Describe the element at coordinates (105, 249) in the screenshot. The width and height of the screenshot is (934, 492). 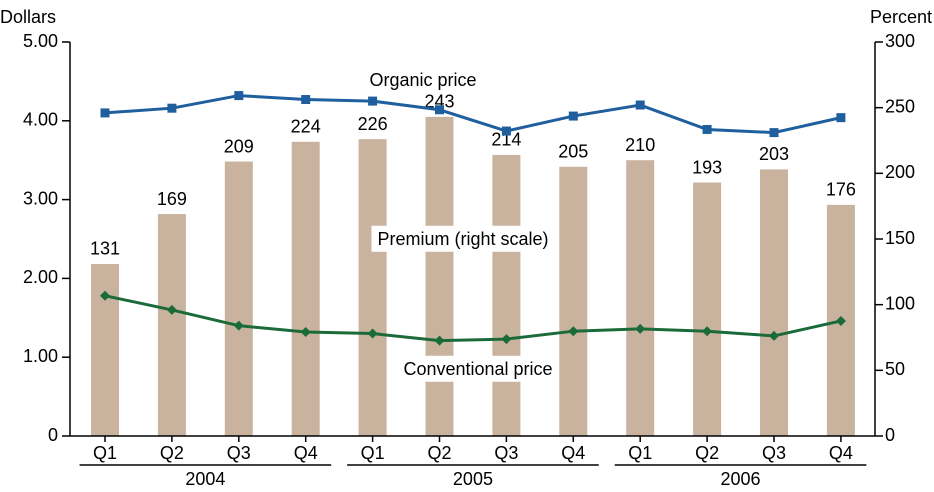
I see `bar-value-label: 131` at that location.